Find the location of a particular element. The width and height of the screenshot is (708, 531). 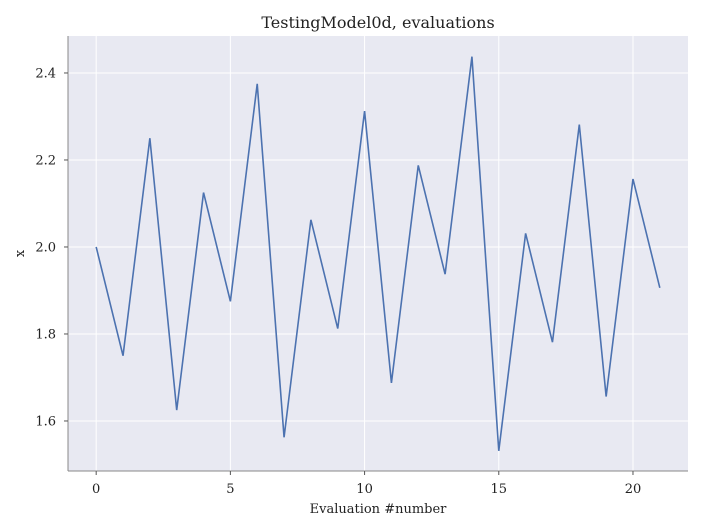

y-tick-label: 2.0 is located at coordinates (45, 247).